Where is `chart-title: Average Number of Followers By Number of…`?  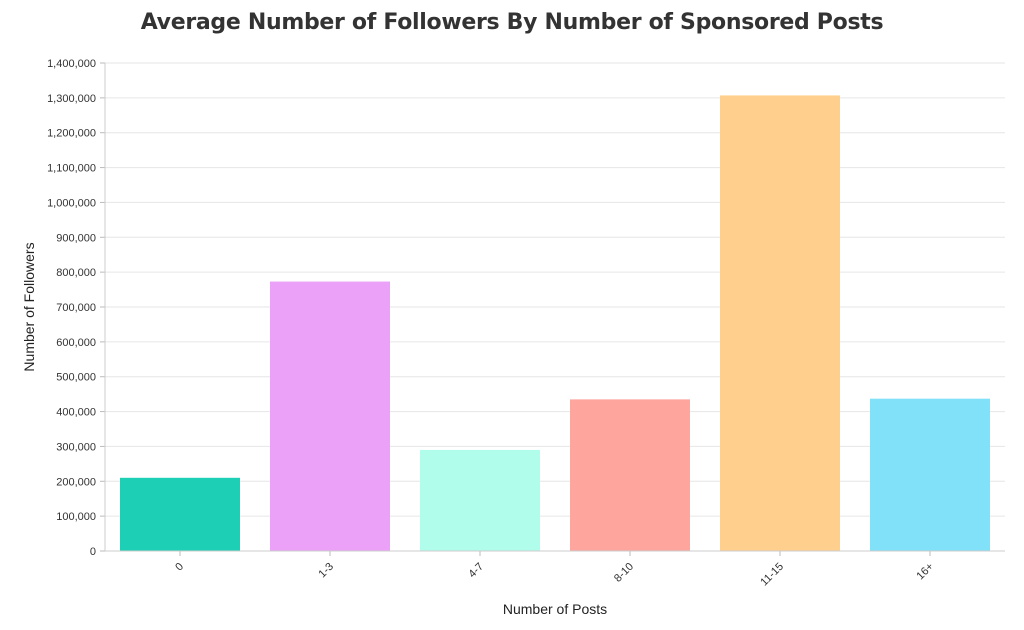 chart-title: Average Number of Followers By Number of… is located at coordinates (512, 22).